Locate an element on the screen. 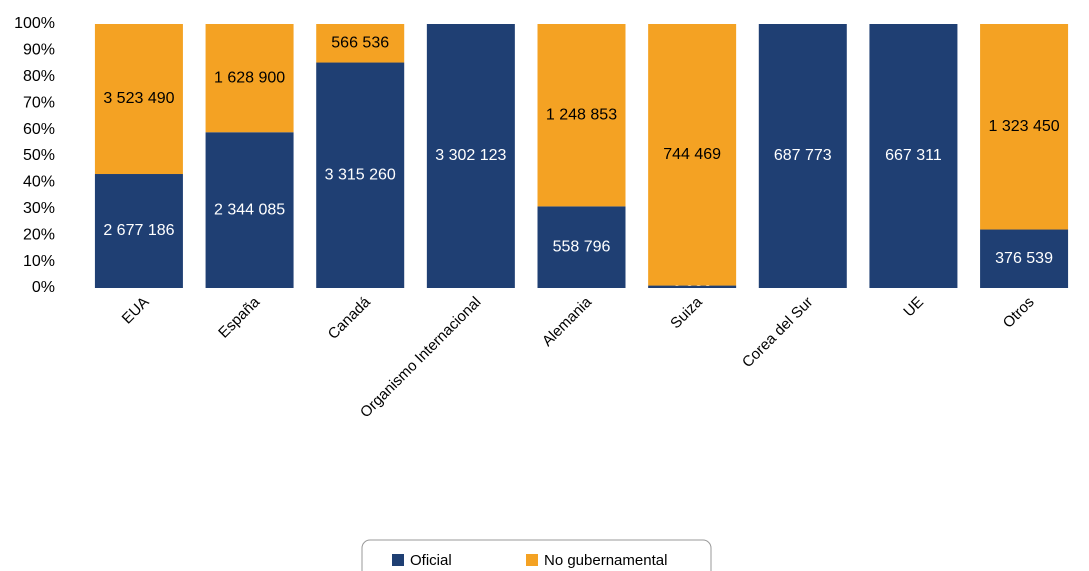 The height and width of the screenshot is (571, 1089). value-label: 3 302 123 is located at coordinates (470, 155).